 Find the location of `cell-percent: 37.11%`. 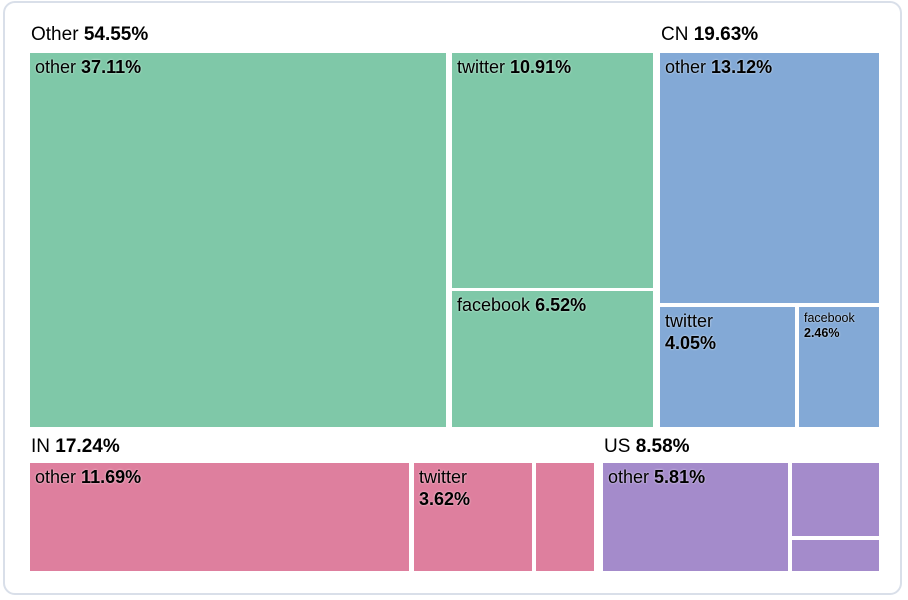

cell-percent: 37.11% is located at coordinates (111, 67).